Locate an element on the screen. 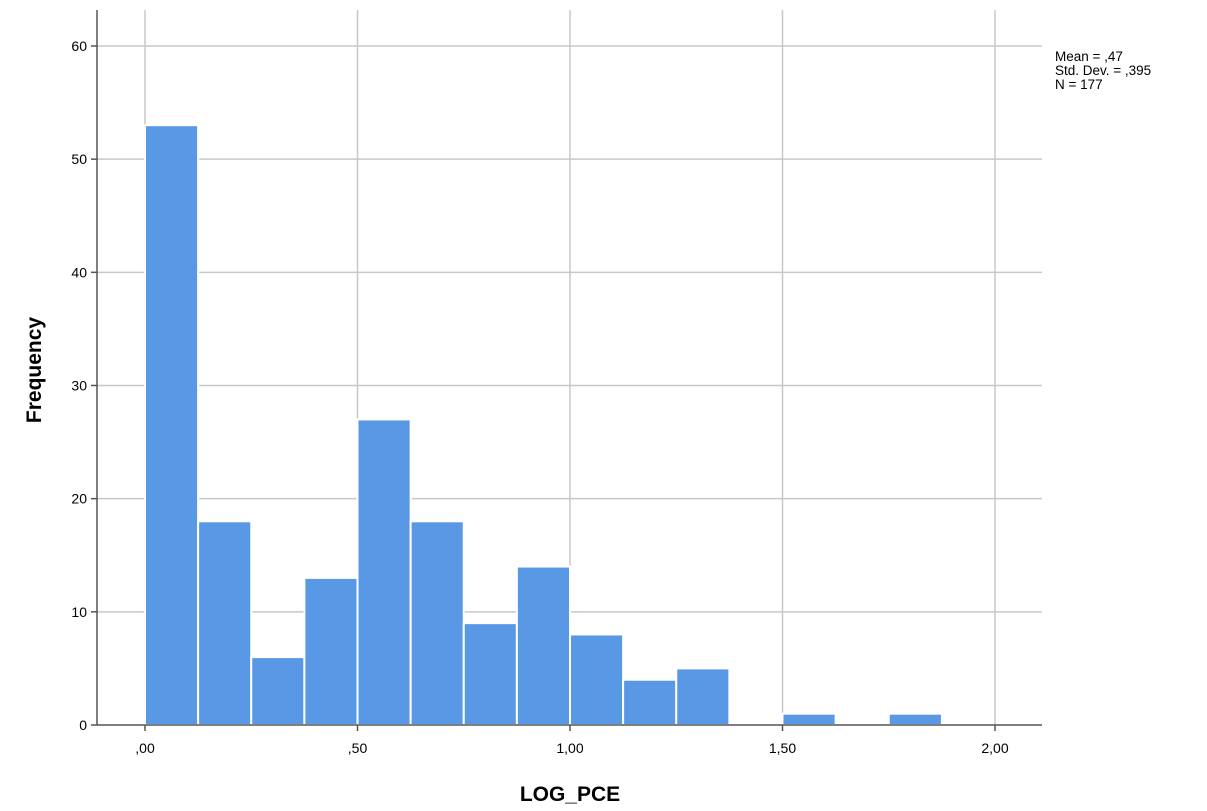 The height and width of the screenshot is (811, 1207). stats-line: N = 177 is located at coordinates (1079, 84).